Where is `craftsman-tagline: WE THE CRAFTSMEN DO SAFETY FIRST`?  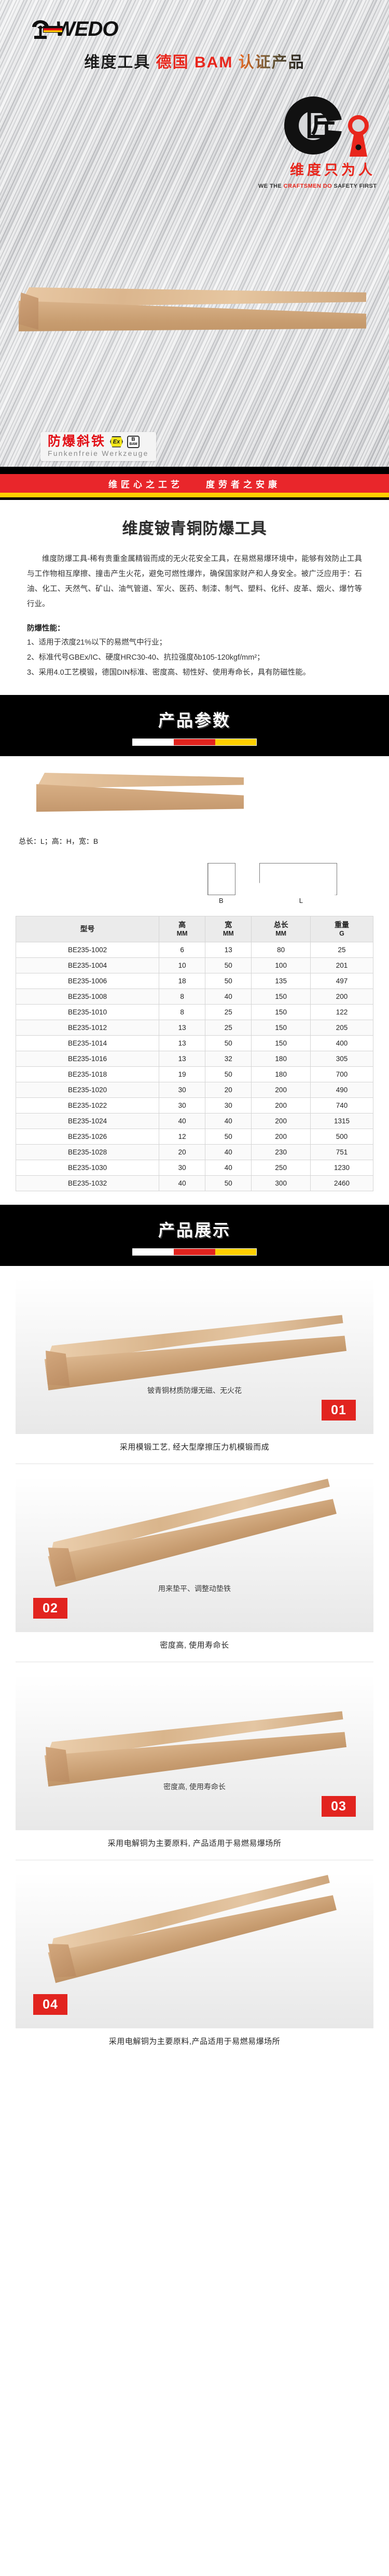
craftsman-tagline: WE THE CRAFTSMEN DO SAFETY FIRST is located at coordinates (318, 186).